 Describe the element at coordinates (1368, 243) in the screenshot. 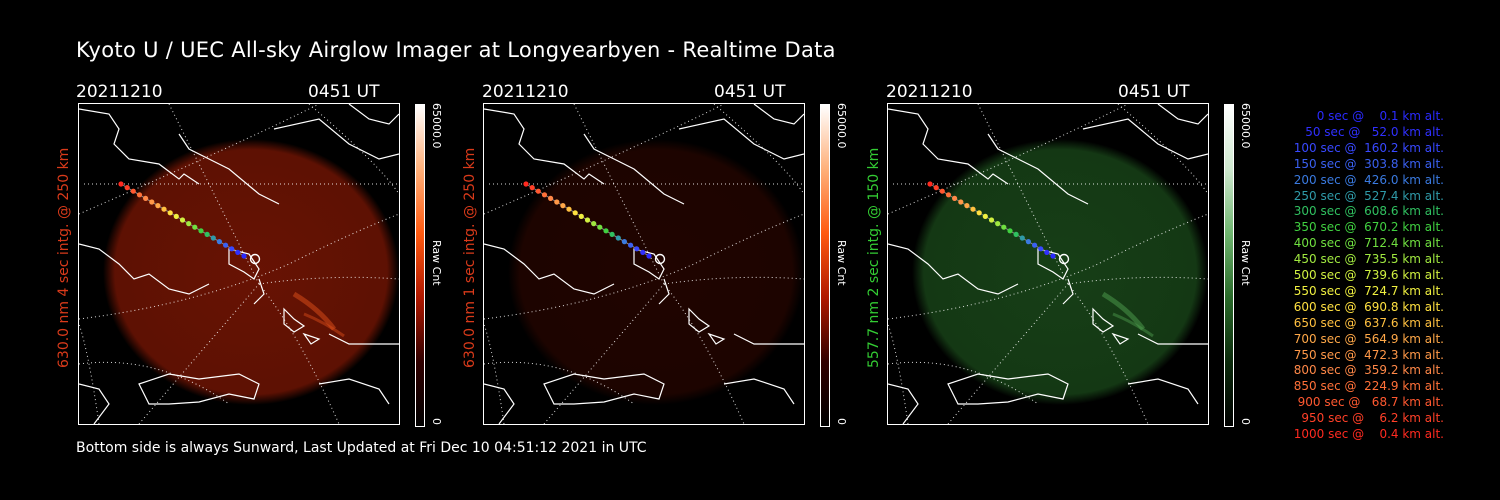

I see `legend-row: 400 sec @ 712.4 km alt.` at that location.